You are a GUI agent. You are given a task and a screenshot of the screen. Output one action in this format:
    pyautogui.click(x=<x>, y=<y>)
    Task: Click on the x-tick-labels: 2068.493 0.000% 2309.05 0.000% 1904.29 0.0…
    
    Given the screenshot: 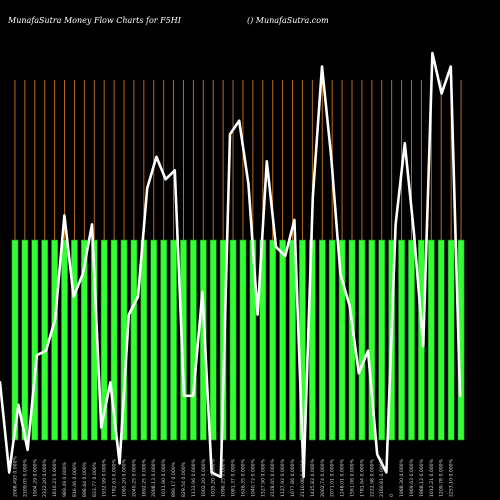 What is the action you would take?
    pyautogui.click(x=233, y=476)
    